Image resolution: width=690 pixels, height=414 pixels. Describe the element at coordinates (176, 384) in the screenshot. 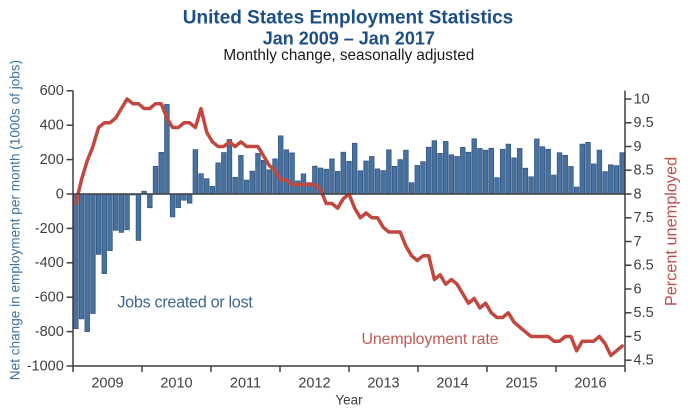

I see `svg-text: 2010` at that location.